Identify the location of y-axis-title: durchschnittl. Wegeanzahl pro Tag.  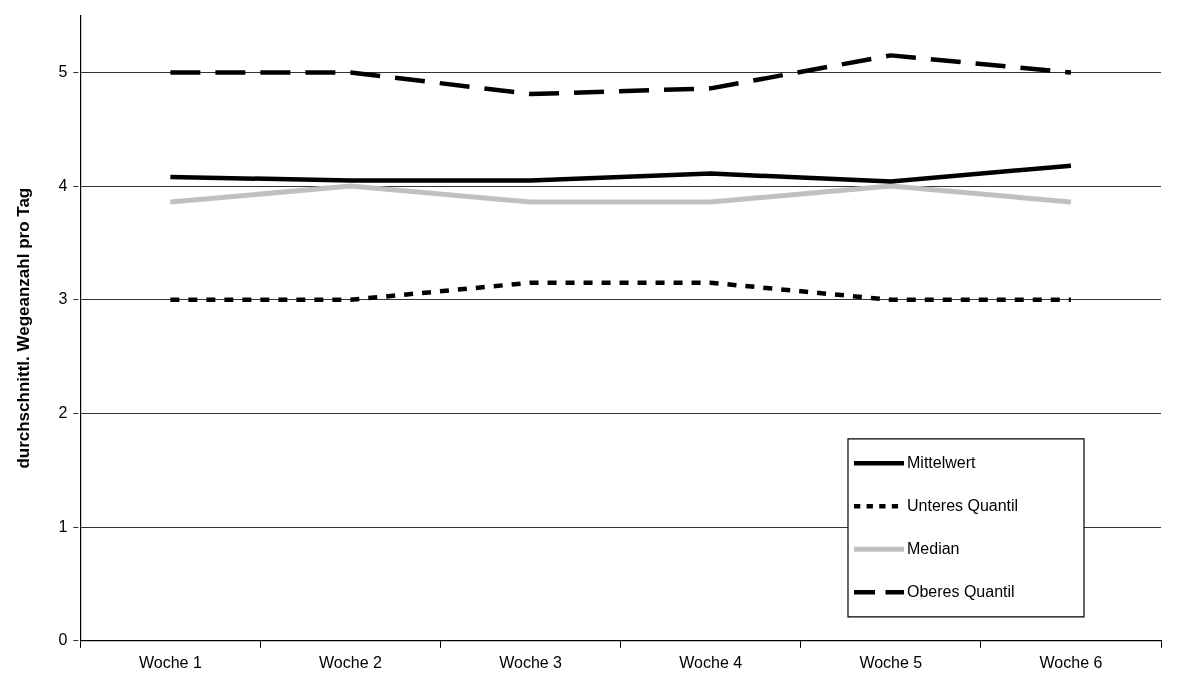
(23, 328).